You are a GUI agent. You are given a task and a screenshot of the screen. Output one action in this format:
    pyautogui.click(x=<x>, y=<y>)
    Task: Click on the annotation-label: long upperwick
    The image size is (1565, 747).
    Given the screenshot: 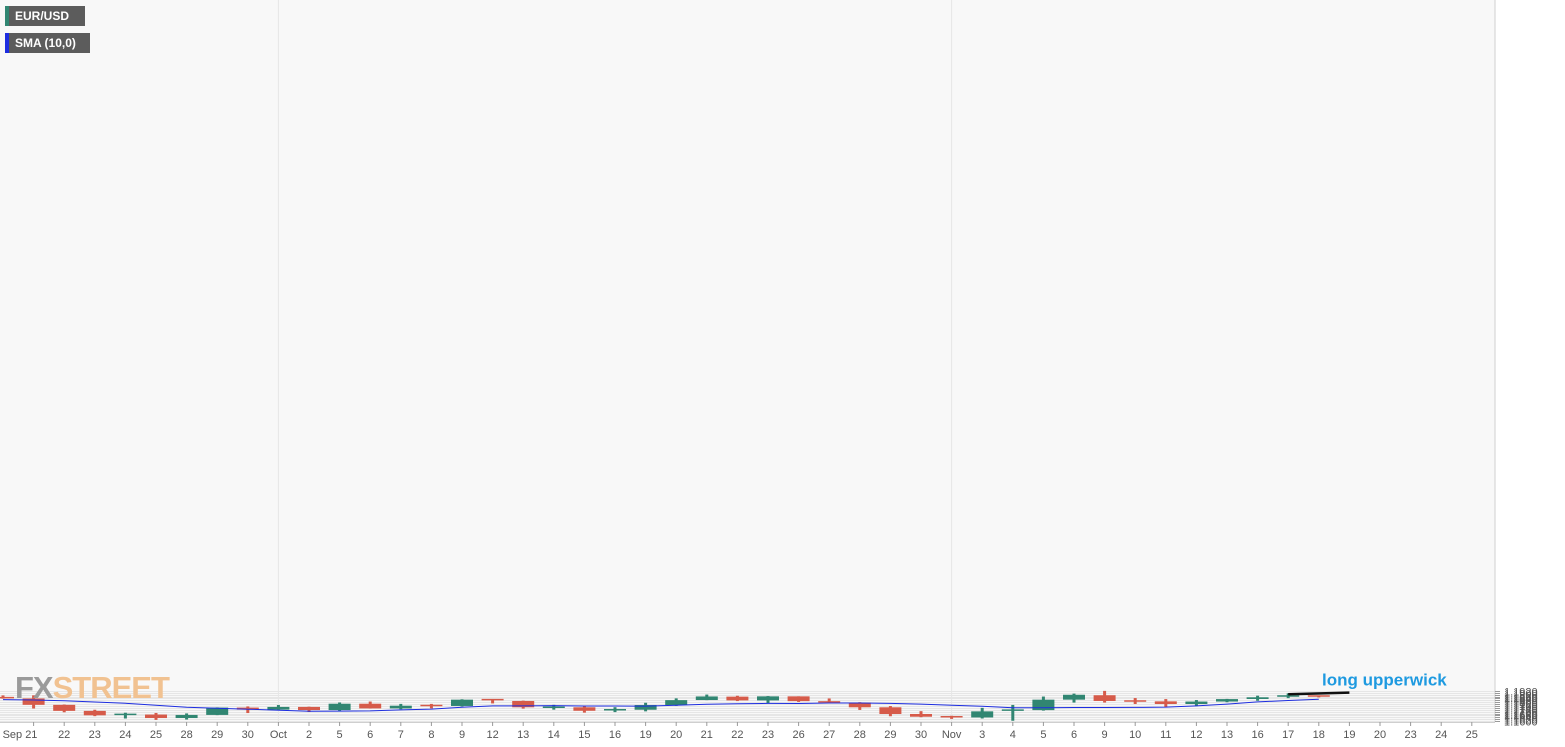 What is the action you would take?
    pyautogui.click(x=1384, y=680)
    